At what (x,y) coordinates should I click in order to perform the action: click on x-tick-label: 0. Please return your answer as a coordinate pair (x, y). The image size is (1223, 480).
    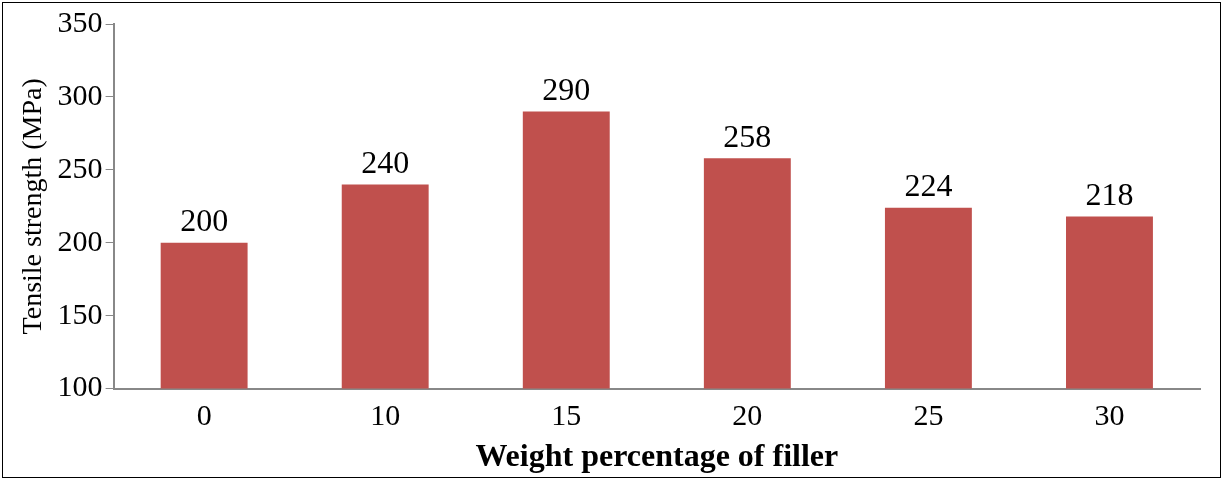
    Looking at the image, I should click on (204, 415).